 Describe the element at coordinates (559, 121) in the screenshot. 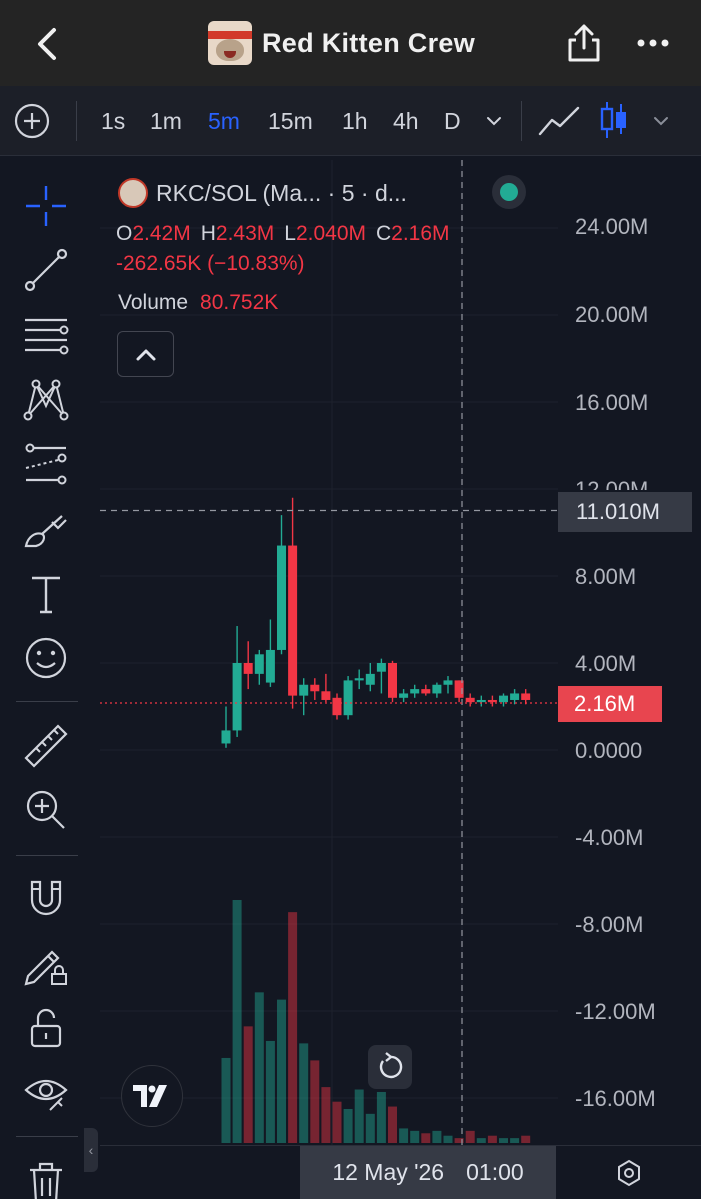

I see `line-chart-icon` at that location.